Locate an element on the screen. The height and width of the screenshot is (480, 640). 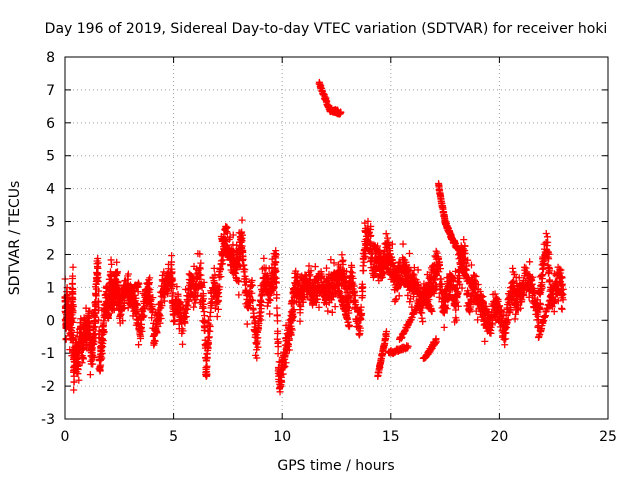
y-tick-label: 6 is located at coordinates (50, 124).